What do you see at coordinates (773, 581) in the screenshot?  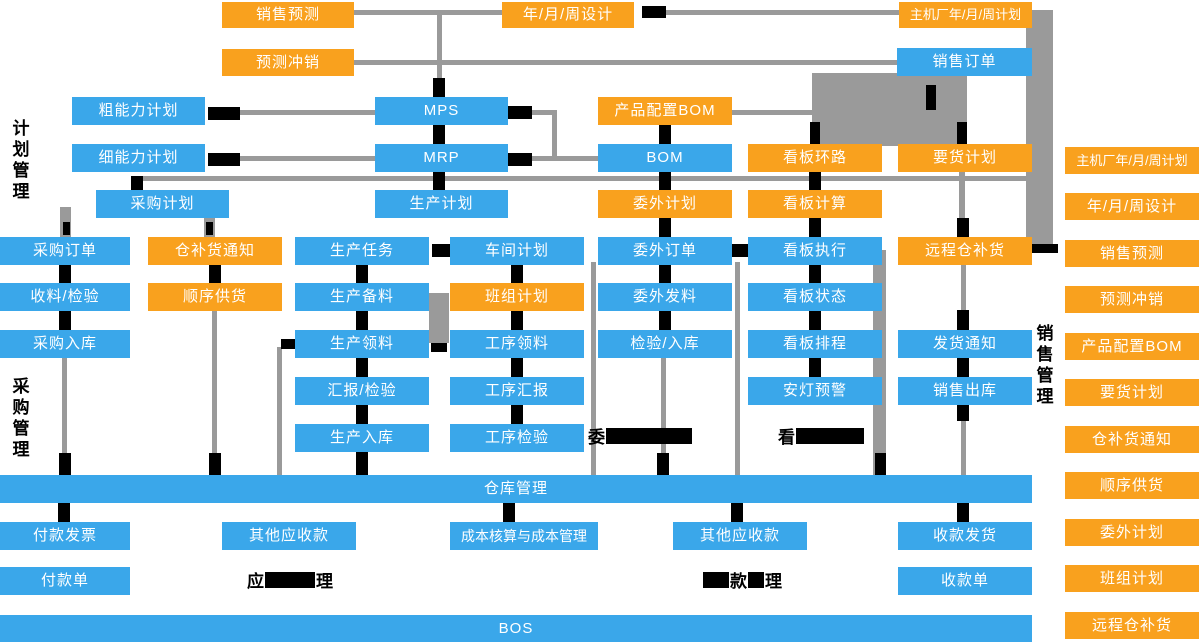 I see `section-label-text: 理` at bounding box center [773, 581].